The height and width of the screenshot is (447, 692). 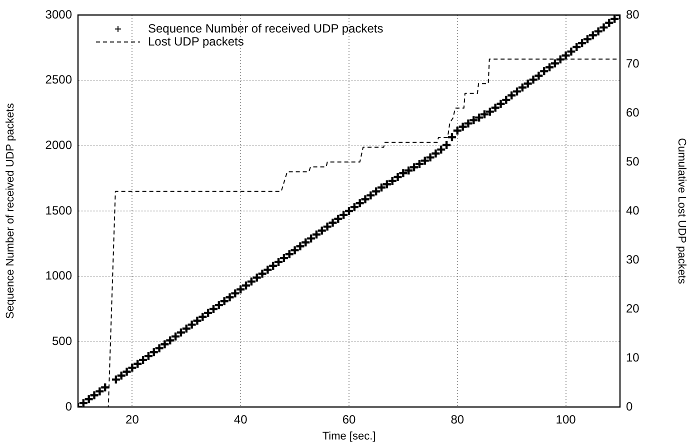 What do you see at coordinates (58, 275) in the screenshot?
I see `y-tick-label: 1000` at bounding box center [58, 275].